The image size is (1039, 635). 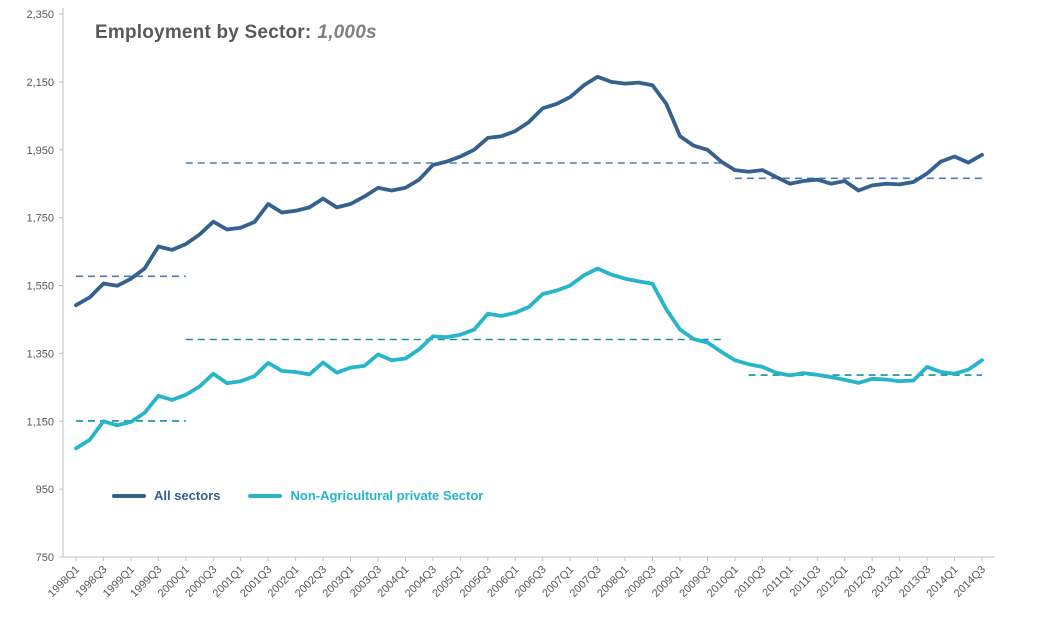 What do you see at coordinates (40, 287) in the screenshot?
I see `y-tick-label: 1,550` at bounding box center [40, 287].